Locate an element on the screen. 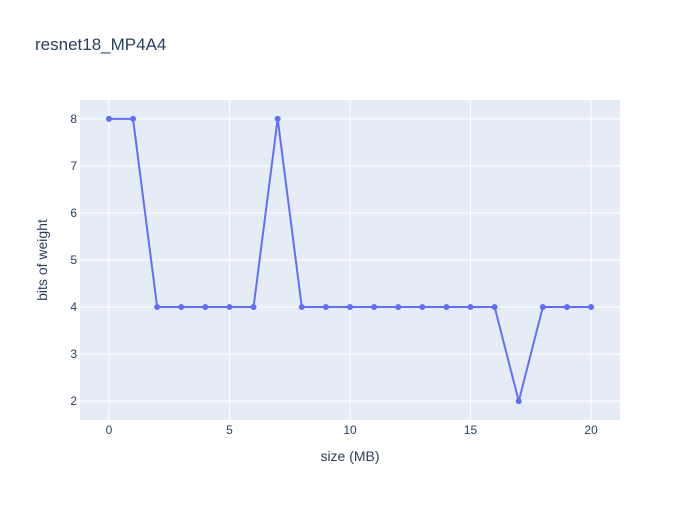 This screenshot has width=700, height=505. x-tick-label: 15 is located at coordinates (471, 430).